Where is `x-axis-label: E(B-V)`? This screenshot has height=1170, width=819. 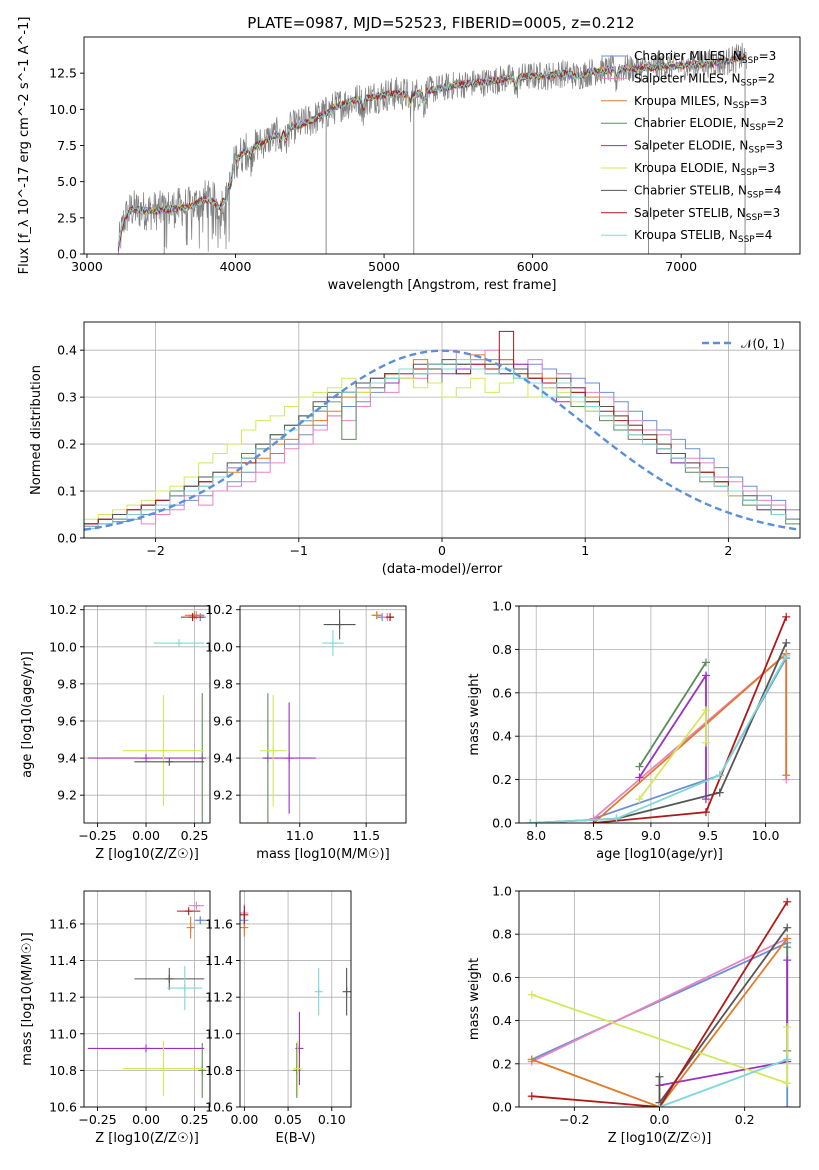 x-axis-label: E(B-V) is located at coordinates (295, 1138).